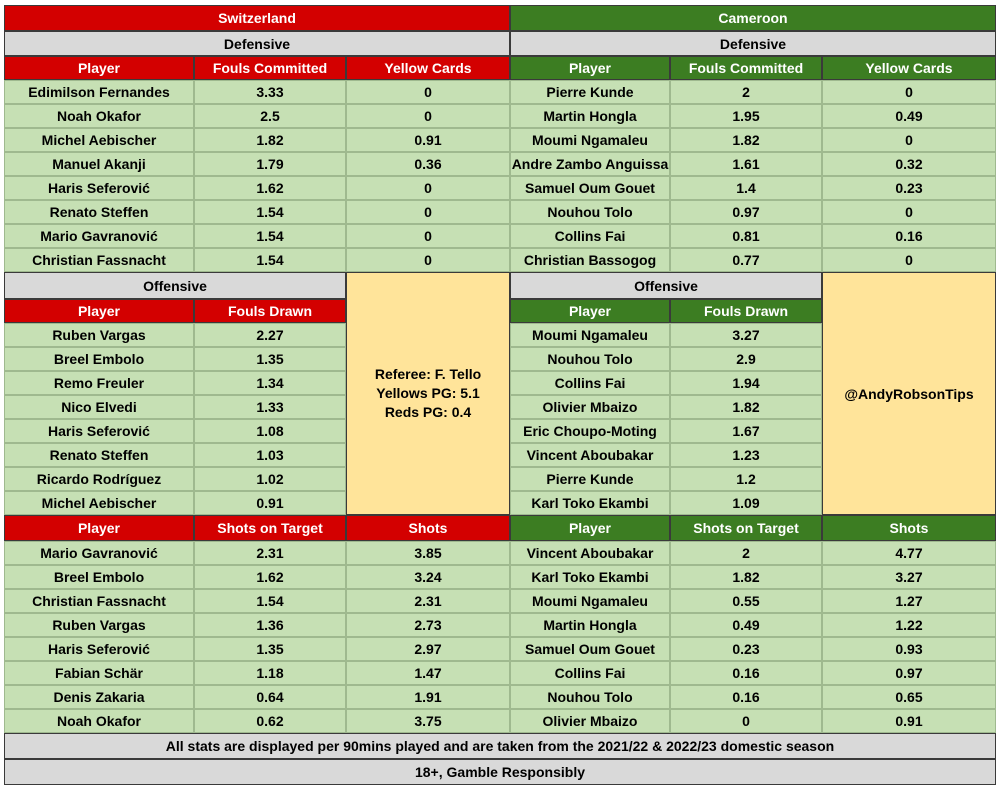 The width and height of the screenshot is (1000, 788). What do you see at coordinates (99, 212) in the screenshot?
I see `switzerland-defensive-cell: Renato Steffen` at bounding box center [99, 212].